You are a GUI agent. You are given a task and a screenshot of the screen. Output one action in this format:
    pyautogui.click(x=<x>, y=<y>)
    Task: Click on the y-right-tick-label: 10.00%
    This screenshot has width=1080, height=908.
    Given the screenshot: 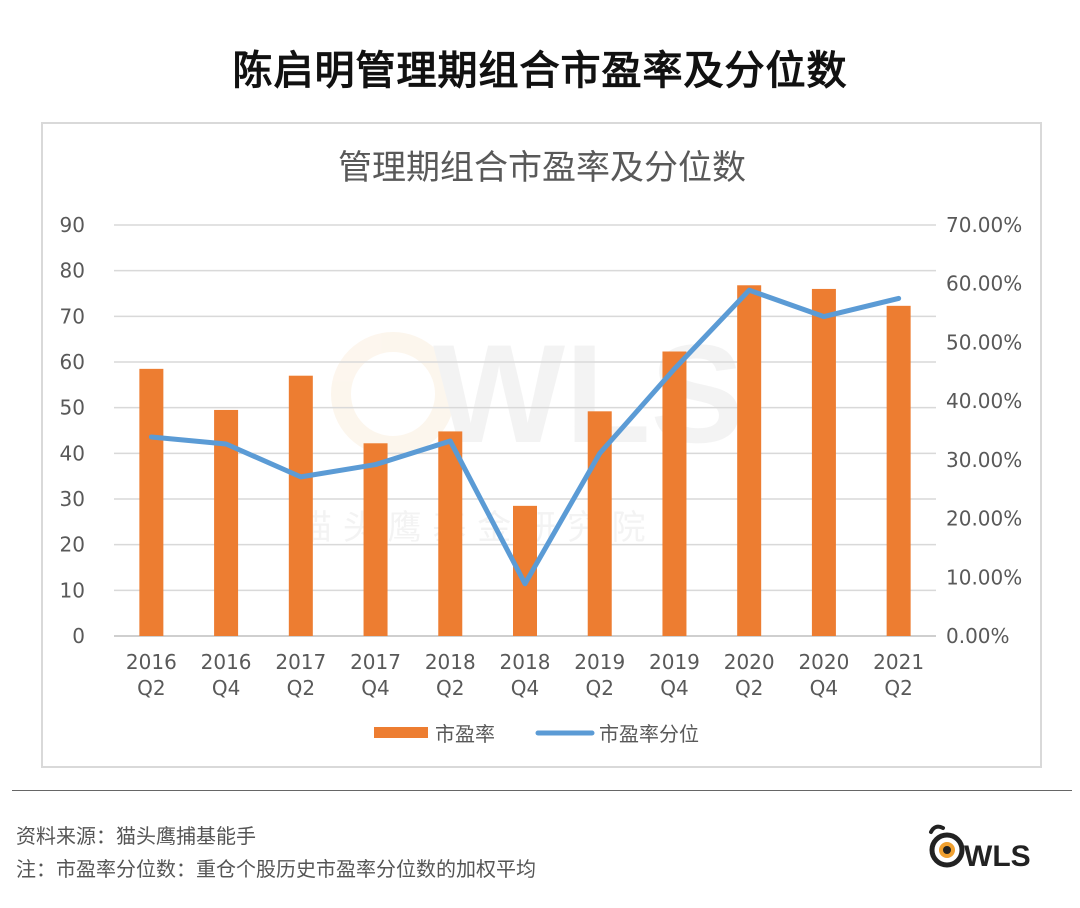 What is the action you would take?
    pyautogui.click(x=984, y=577)
    